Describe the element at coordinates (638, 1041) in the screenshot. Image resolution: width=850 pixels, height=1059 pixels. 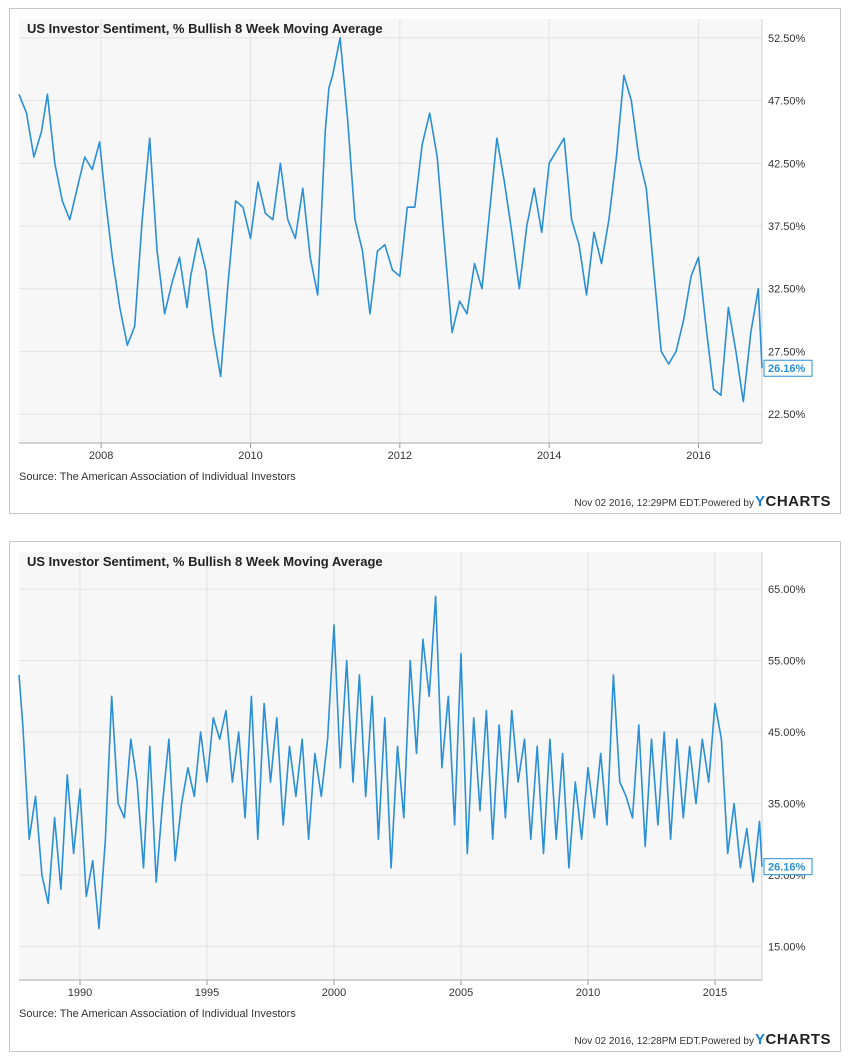
I see `chart-2-timestamp: Nov 02 2016, 12:28PM EDT.` at that location.